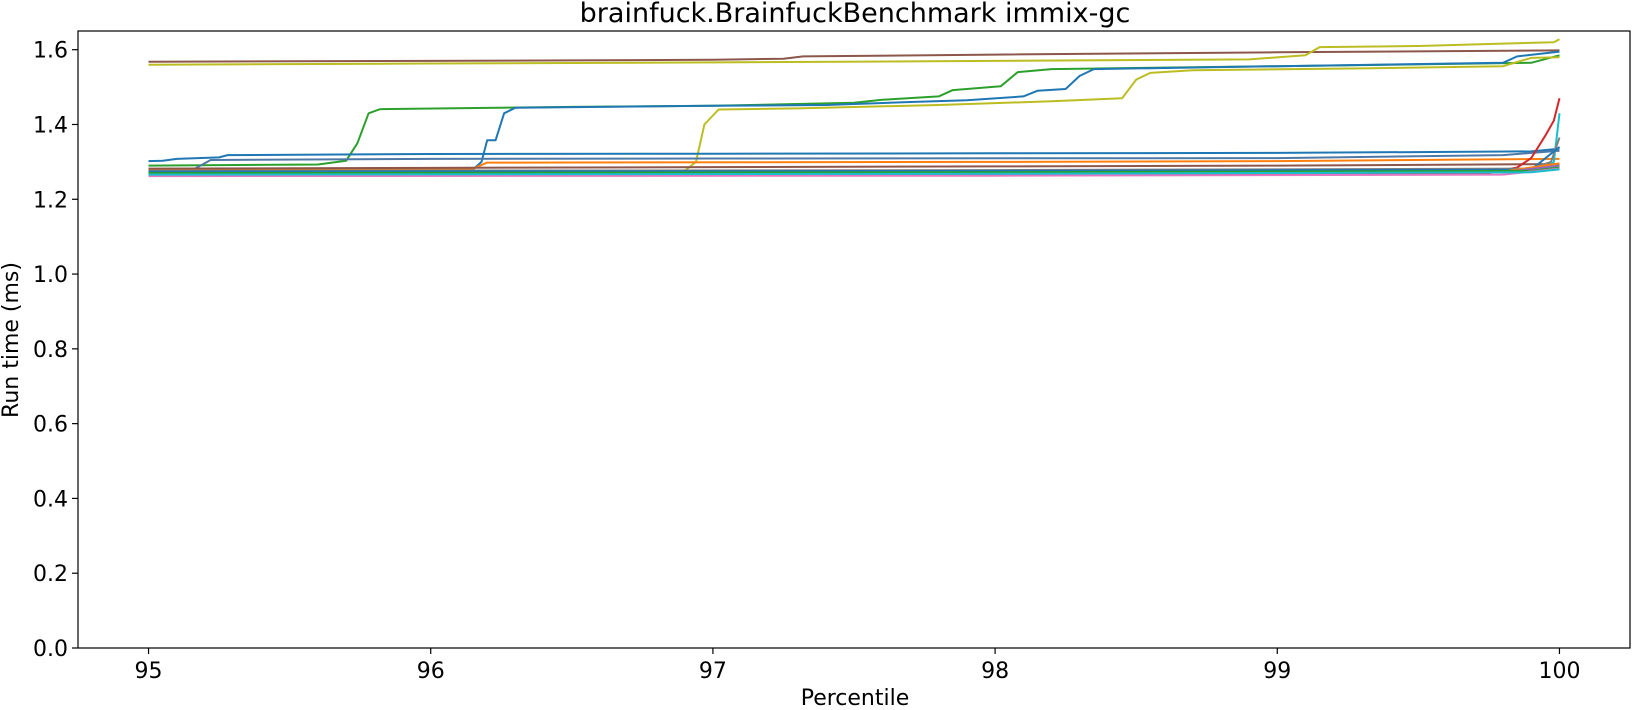  What do you see at coordinates (50, 499) in the screenshot?
I see `y-tick-label: 0.4` at bounding box center [50, 499].